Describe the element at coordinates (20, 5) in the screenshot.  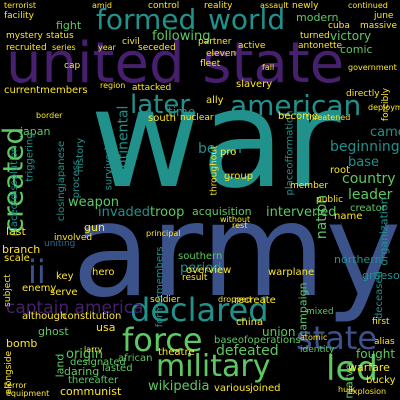
I see `word-terrorist: terrorist` at that location.